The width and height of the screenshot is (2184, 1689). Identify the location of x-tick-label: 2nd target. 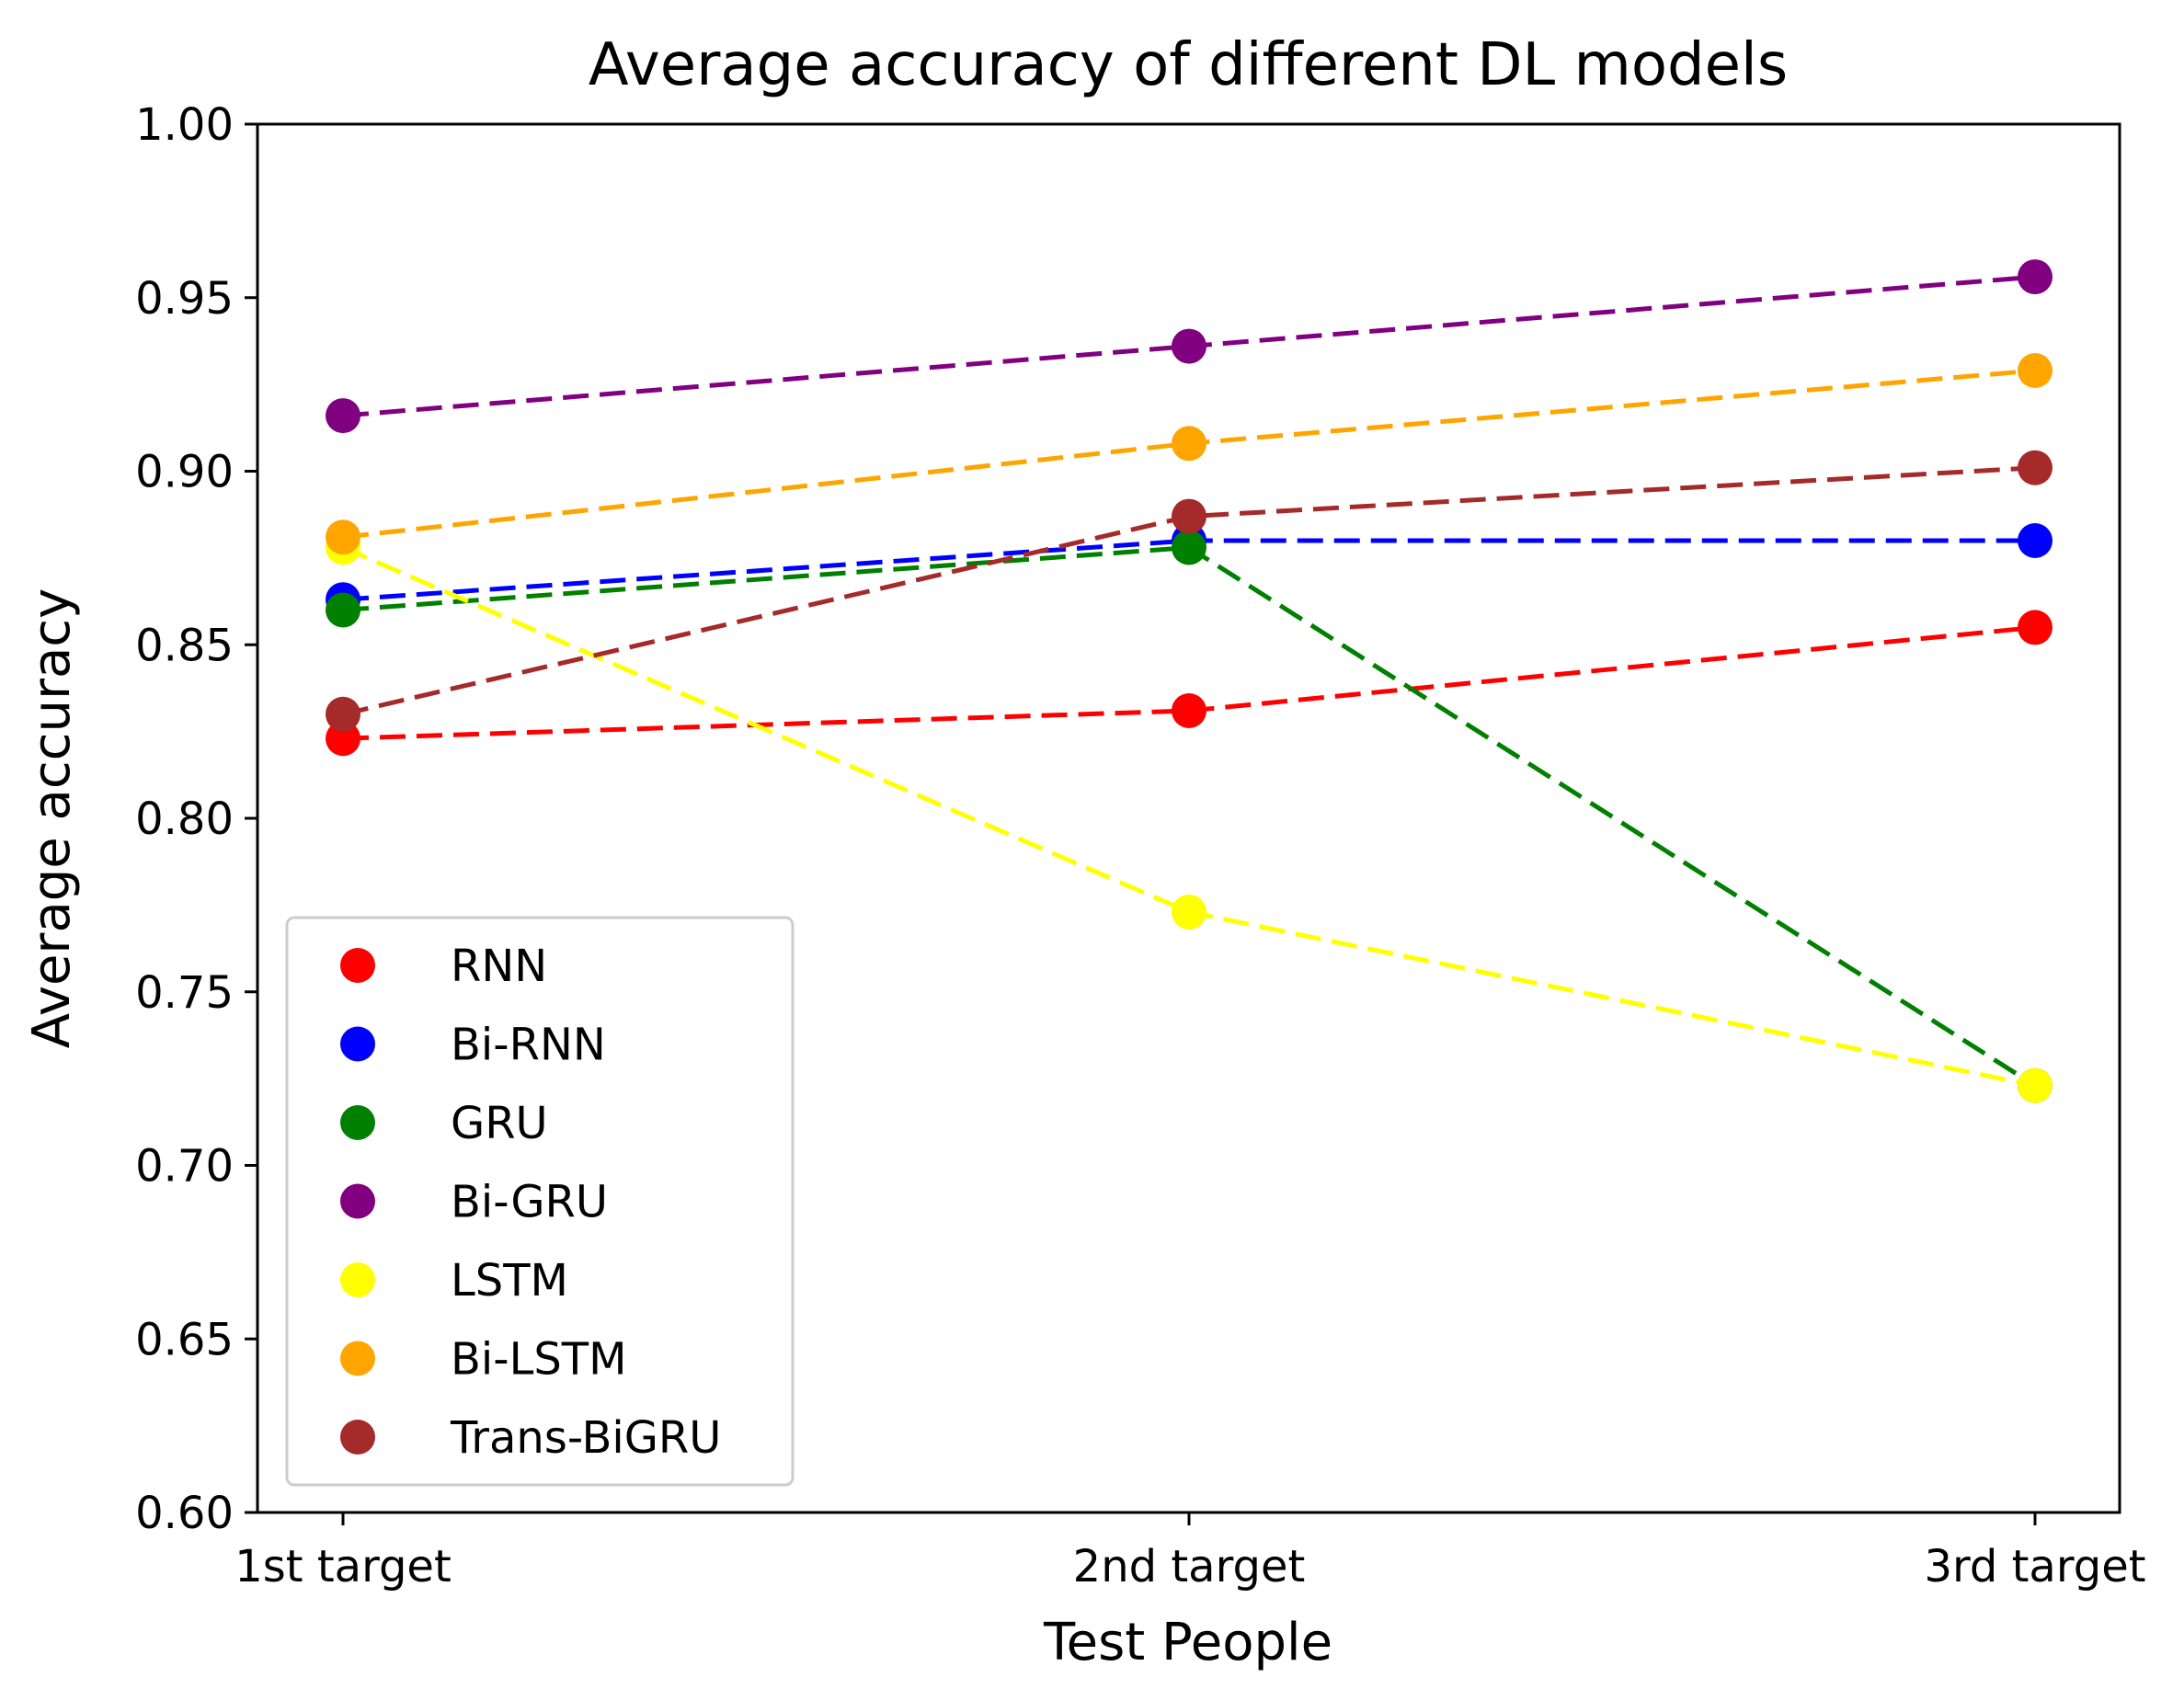
(1189, 1566).